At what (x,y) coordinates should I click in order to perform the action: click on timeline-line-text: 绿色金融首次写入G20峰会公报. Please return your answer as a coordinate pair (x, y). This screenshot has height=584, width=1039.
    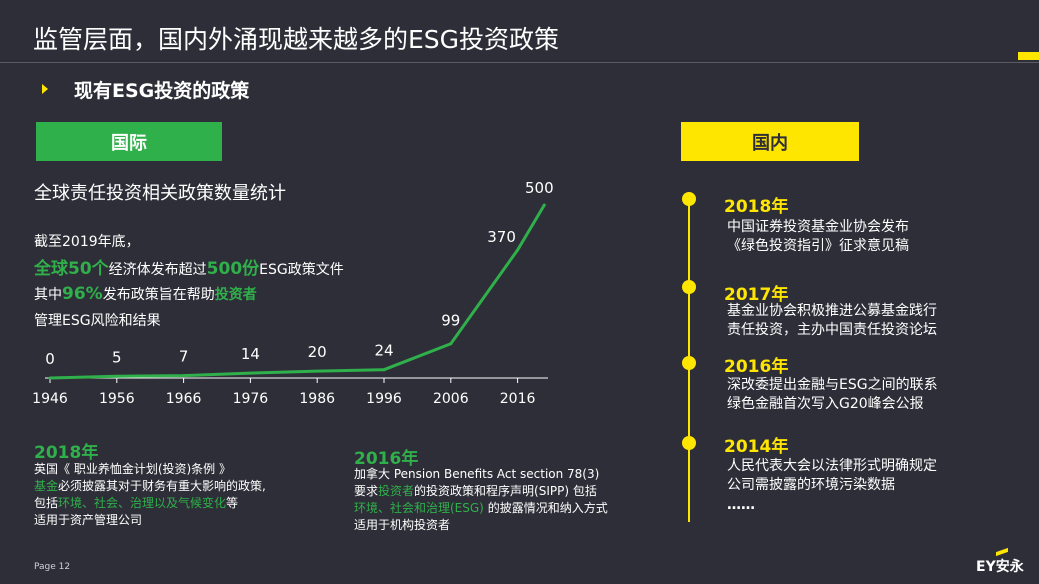
    Looking at the image, I should click on (825, 404).